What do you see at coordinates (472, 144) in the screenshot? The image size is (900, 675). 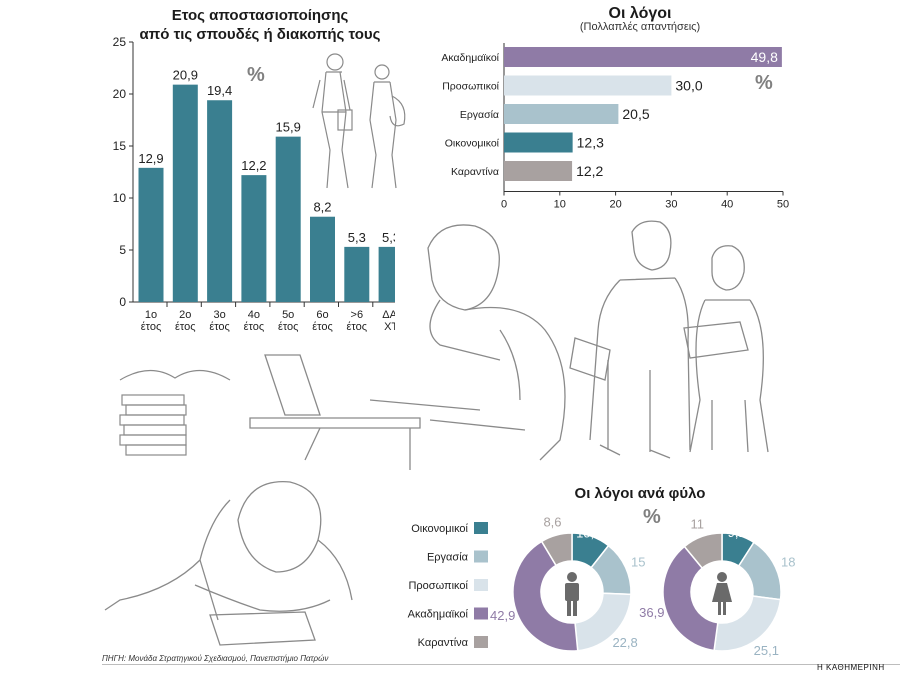 I see `category-label: Οικονομικοί` at bounding box center [472, 144].